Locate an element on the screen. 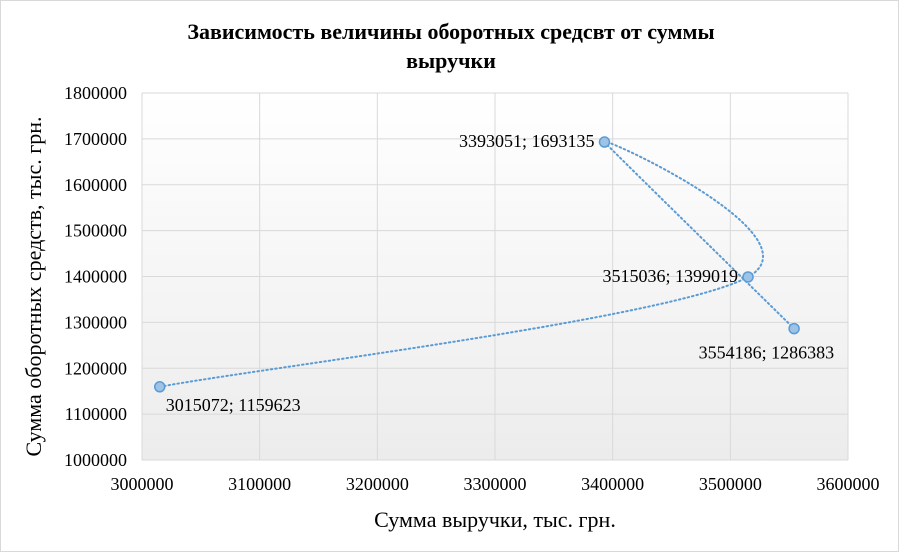 The image size is (899, 552). x-tick-label: 3100000 is located at coordinates (259, 484).